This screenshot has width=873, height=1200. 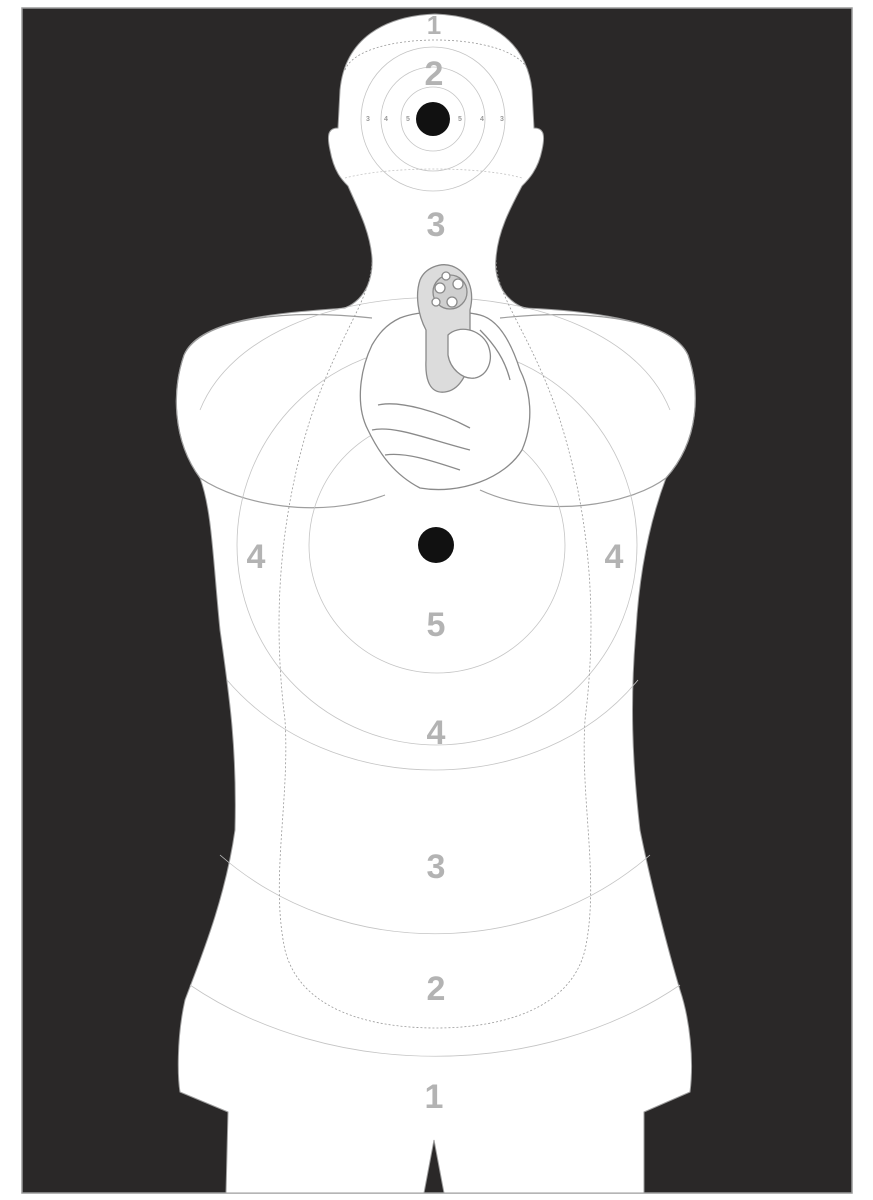 What do you see at coordinates (434, 25) in the screenshot?
I see `head-top-score-label: 1` at bounding box center [434, 25].